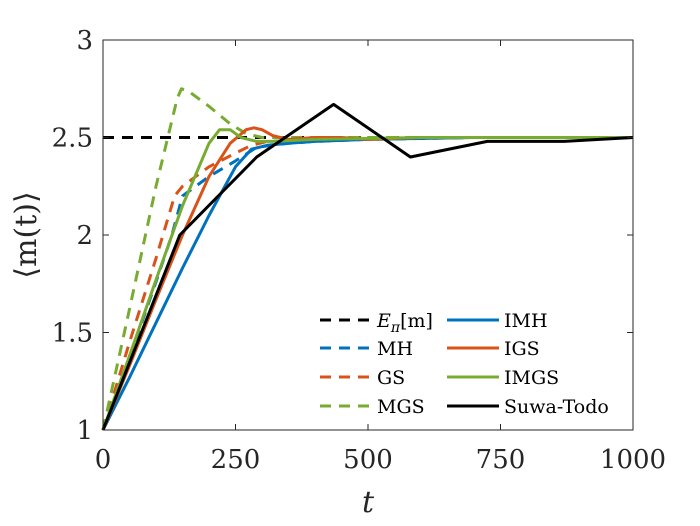 The height and width of the screenshot is (526, 700). Describe the element at coordinates (556, 407) in the screenshot. I see `legend-label-suwa-todo: Suwa-Todo` at that location.